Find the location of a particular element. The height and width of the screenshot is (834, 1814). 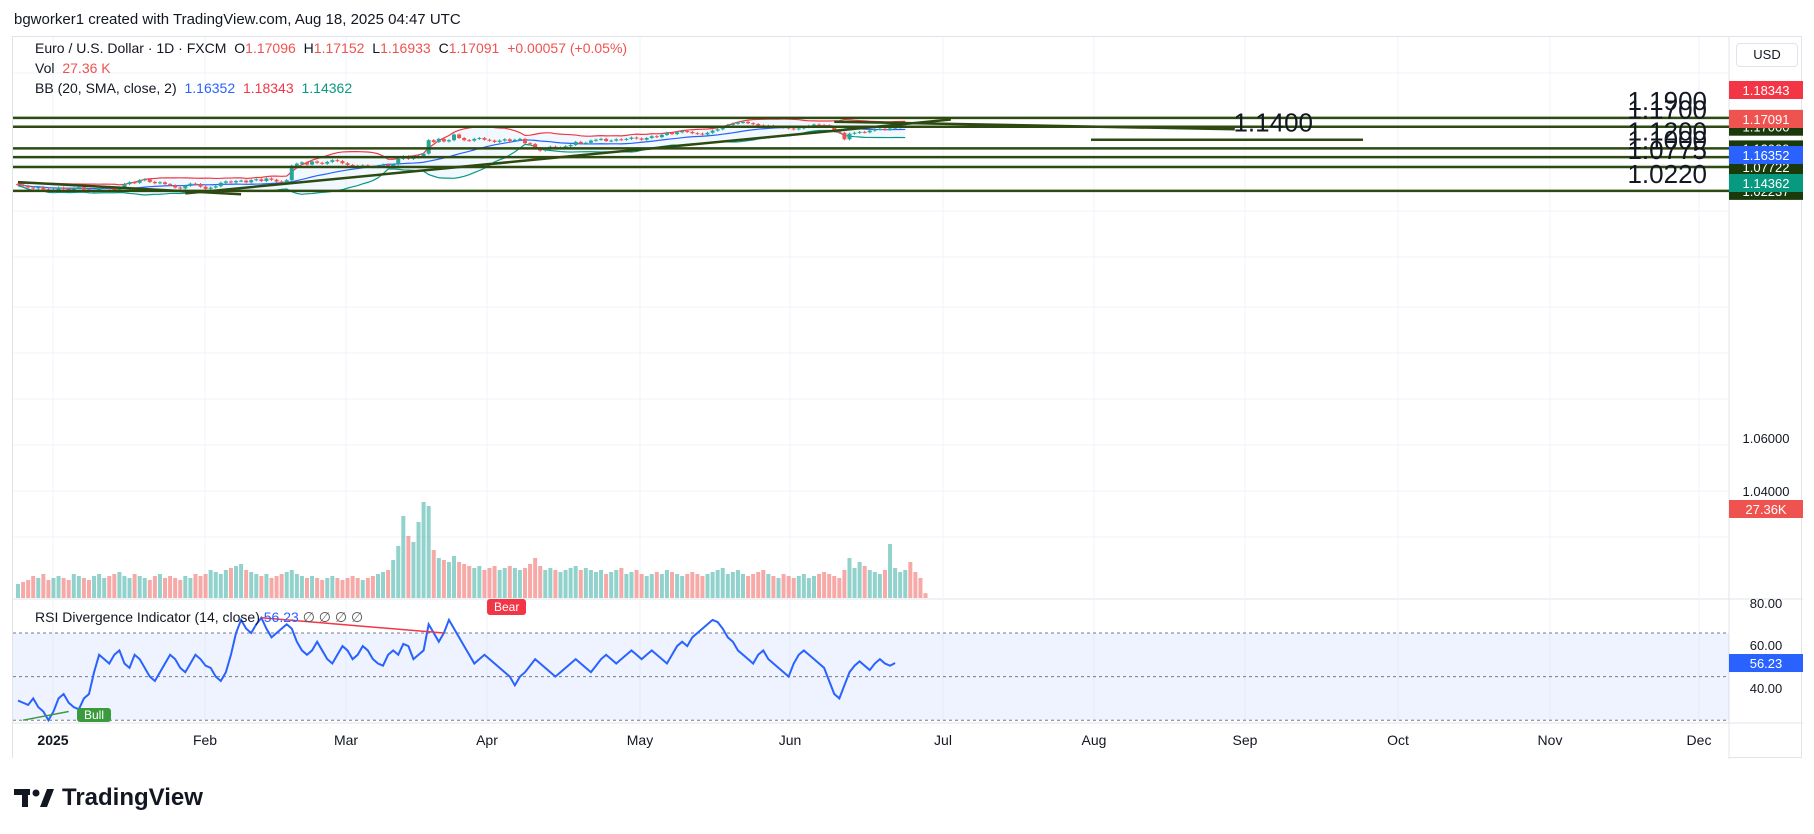

rsi-line-path is located at coordinates (456, 669).